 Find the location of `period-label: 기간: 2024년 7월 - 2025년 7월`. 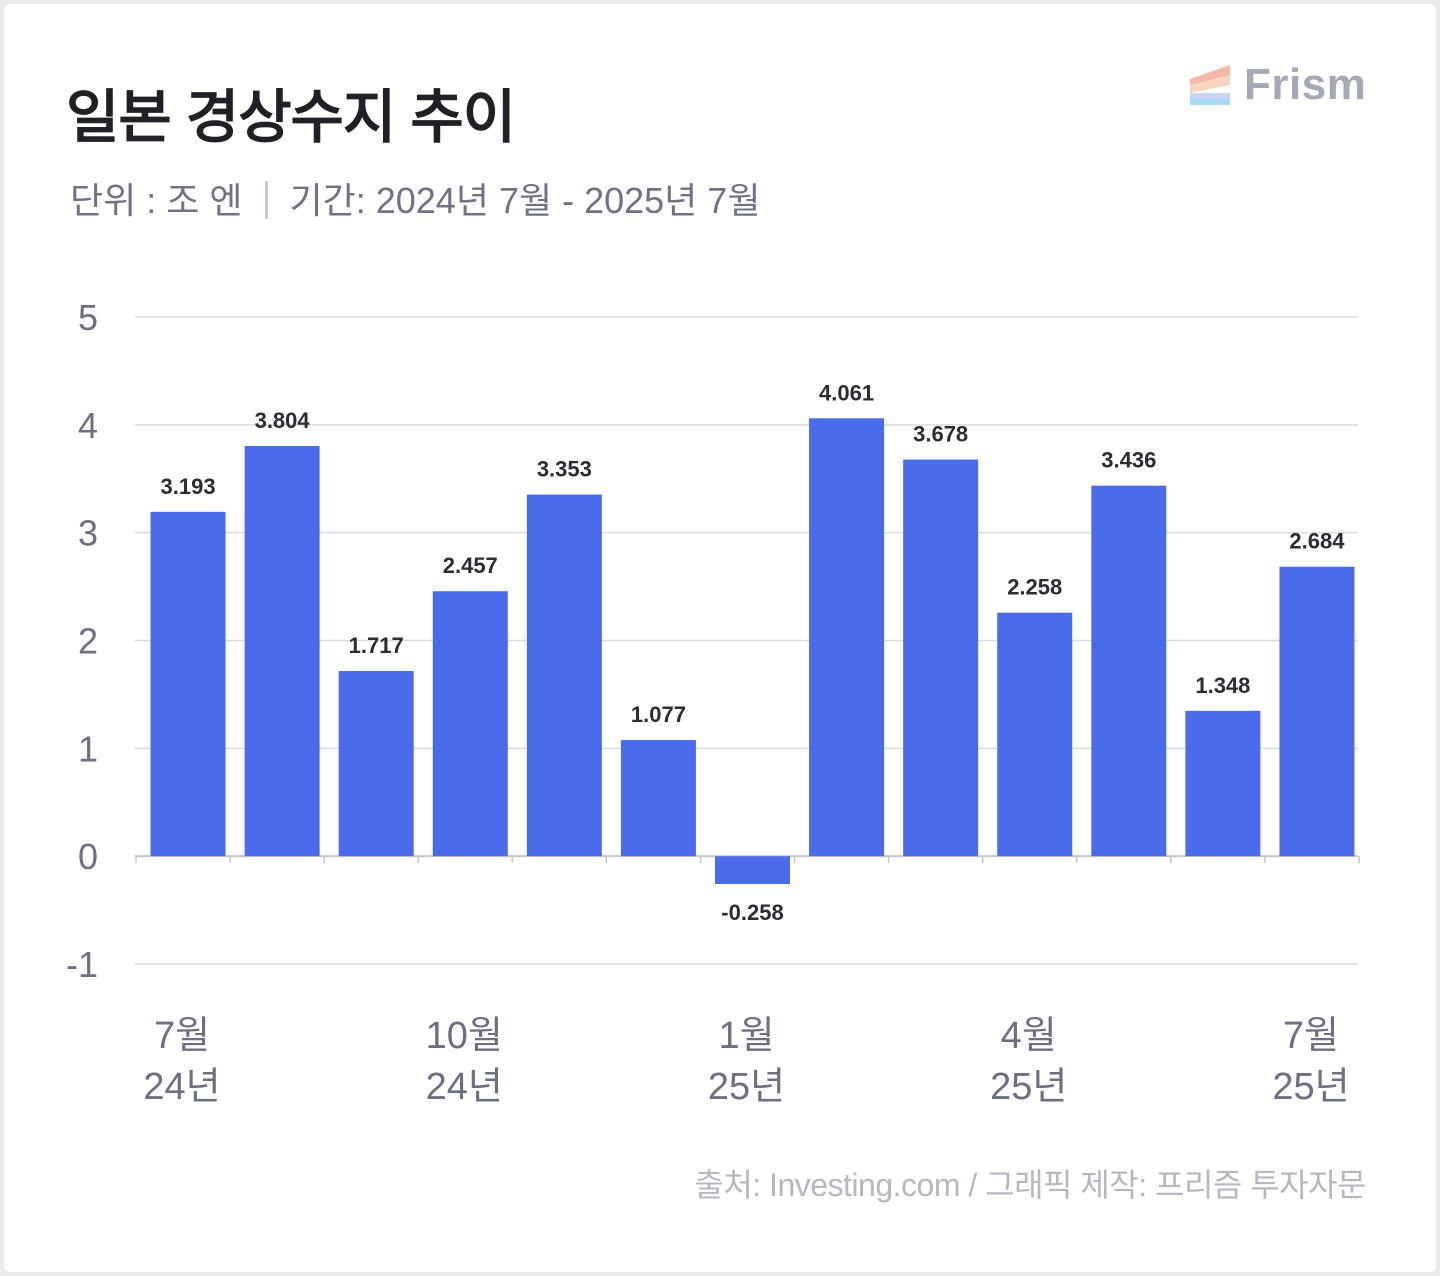

period-label: 기간: 2024년 7월 - 2025년 7월 is located at coordinates (525, 200).